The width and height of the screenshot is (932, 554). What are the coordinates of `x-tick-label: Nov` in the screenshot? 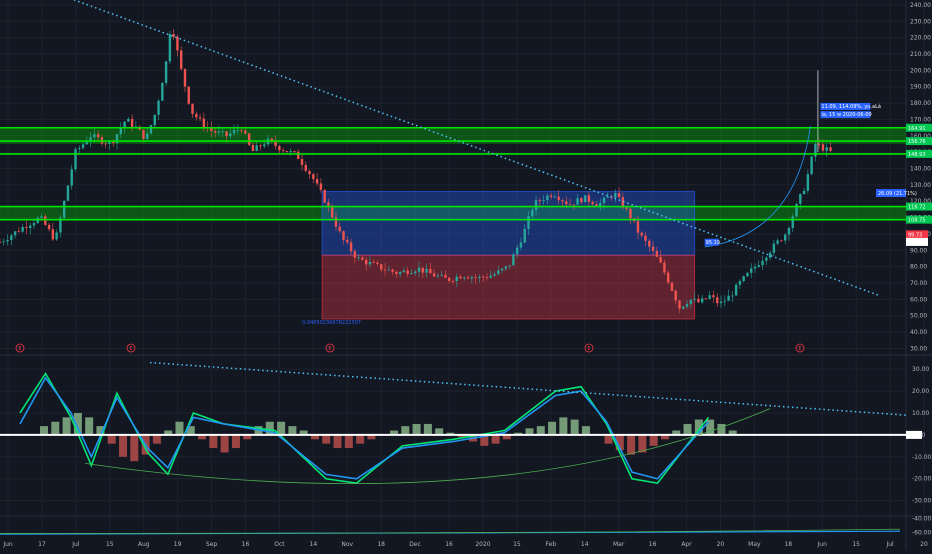 It's located at (347, 544).